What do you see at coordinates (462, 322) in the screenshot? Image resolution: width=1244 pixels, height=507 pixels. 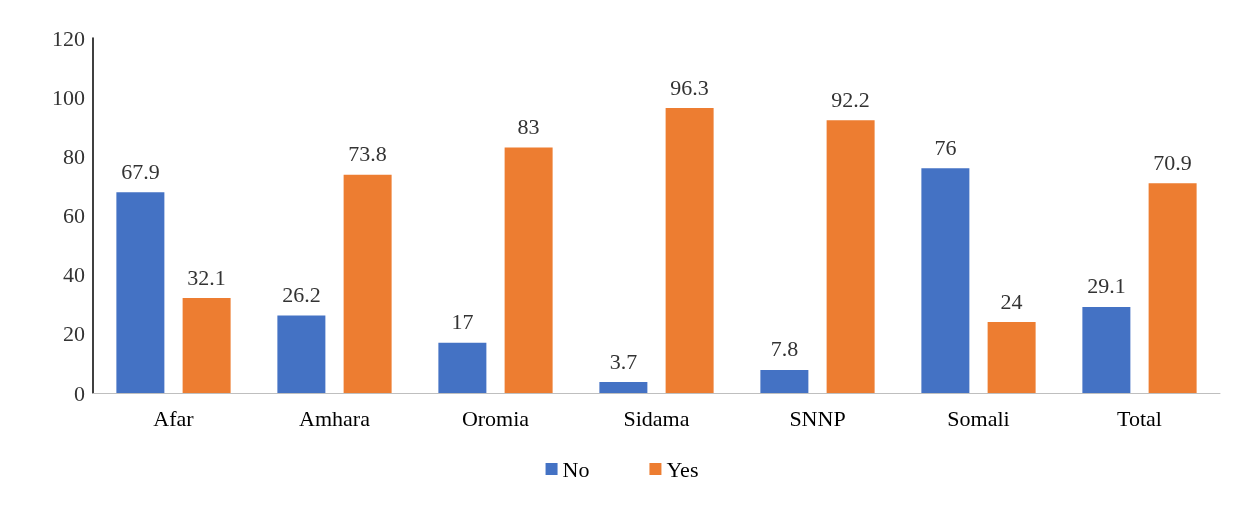 I see `data-label: 17` at bounding box center [462, 322].